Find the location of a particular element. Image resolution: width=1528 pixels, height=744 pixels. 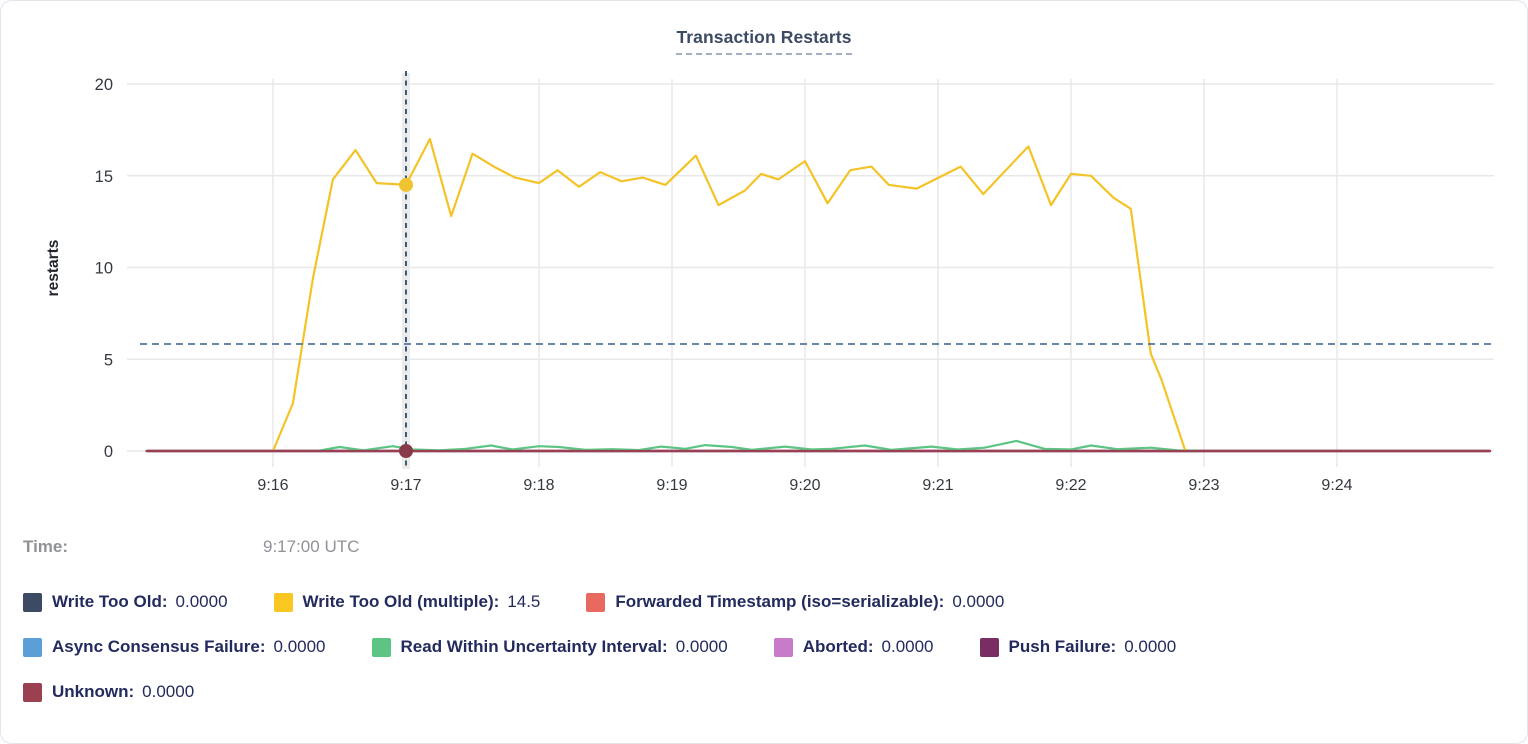

legend-series-label: Read Within Uncertainty Interval: is located at coordinates (534, 646).